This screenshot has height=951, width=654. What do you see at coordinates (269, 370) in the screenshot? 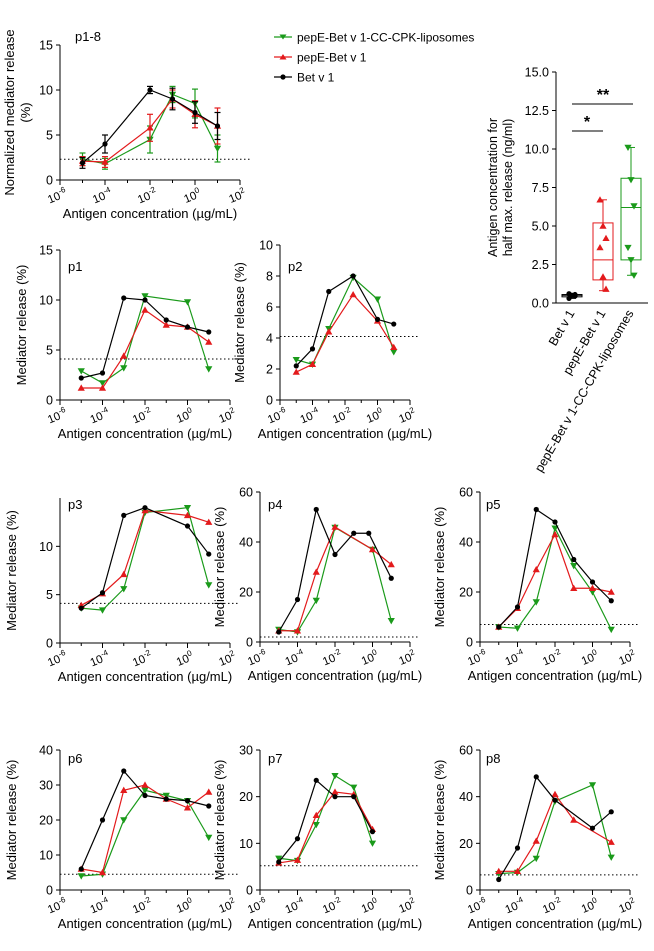
I see `y-tick-label: 2` at bounding box center [269, 370].